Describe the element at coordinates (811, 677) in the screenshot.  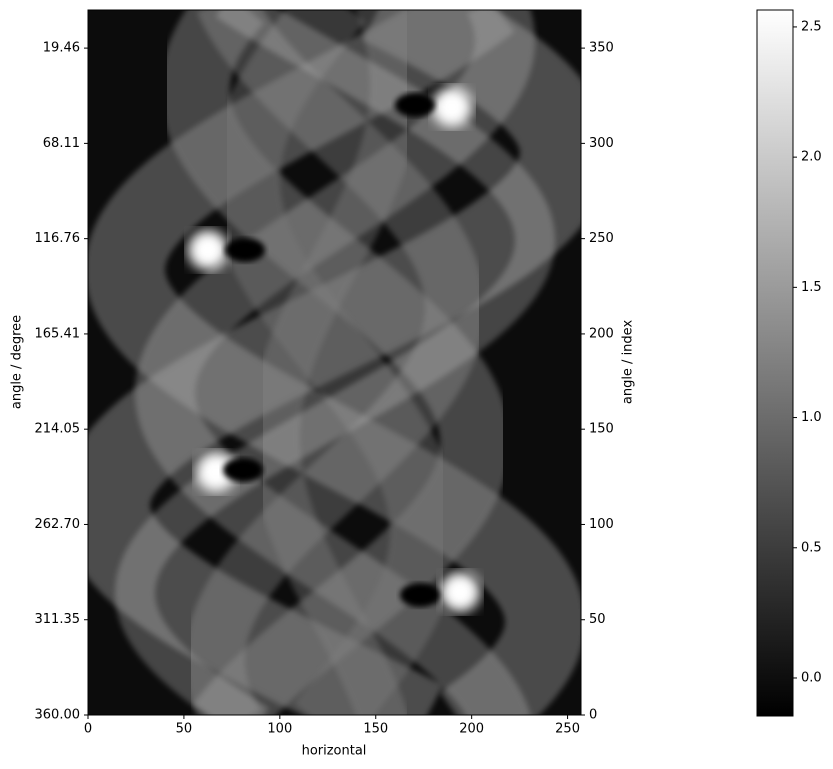
I see `colorbar-tick-label: 0.0` at that location.